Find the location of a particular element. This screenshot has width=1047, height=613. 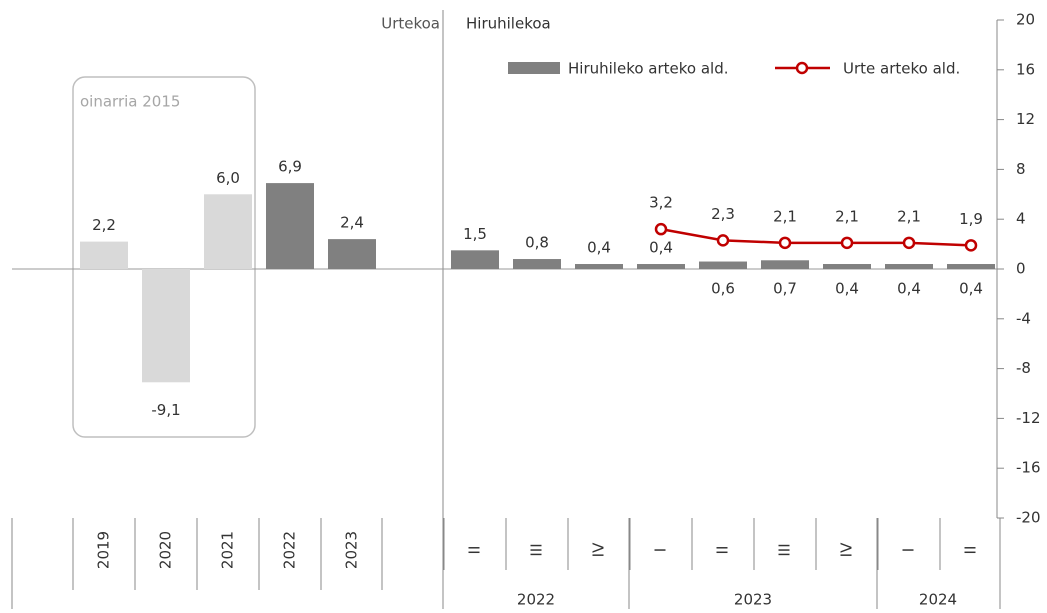

x-tick-label: 2023 is located at coordinates (352, 550).